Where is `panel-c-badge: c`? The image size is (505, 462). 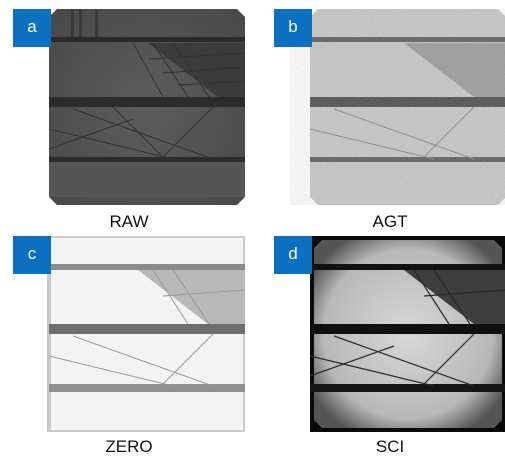
panel-c-badge: c is located at coordinates (32, 255).